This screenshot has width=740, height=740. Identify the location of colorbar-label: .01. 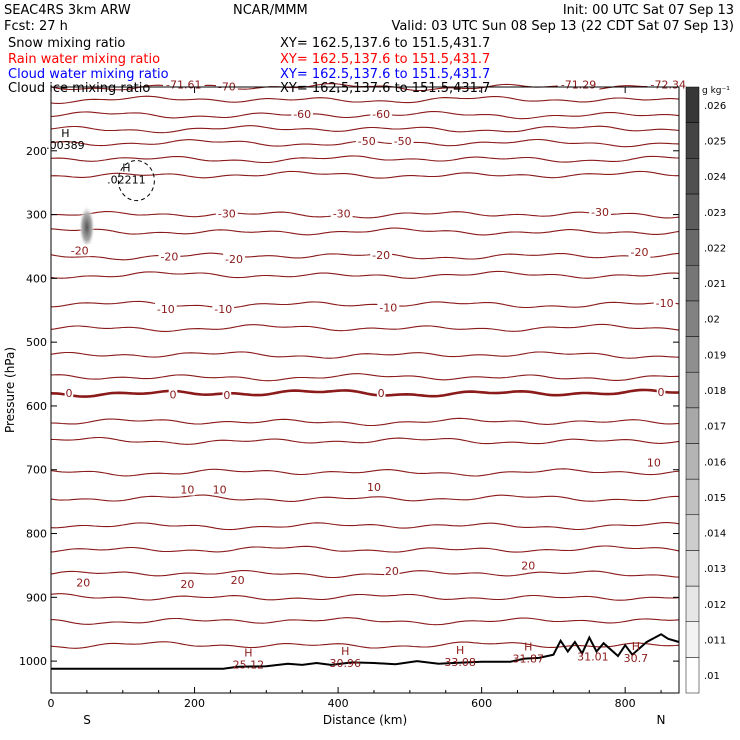
(712, 676).